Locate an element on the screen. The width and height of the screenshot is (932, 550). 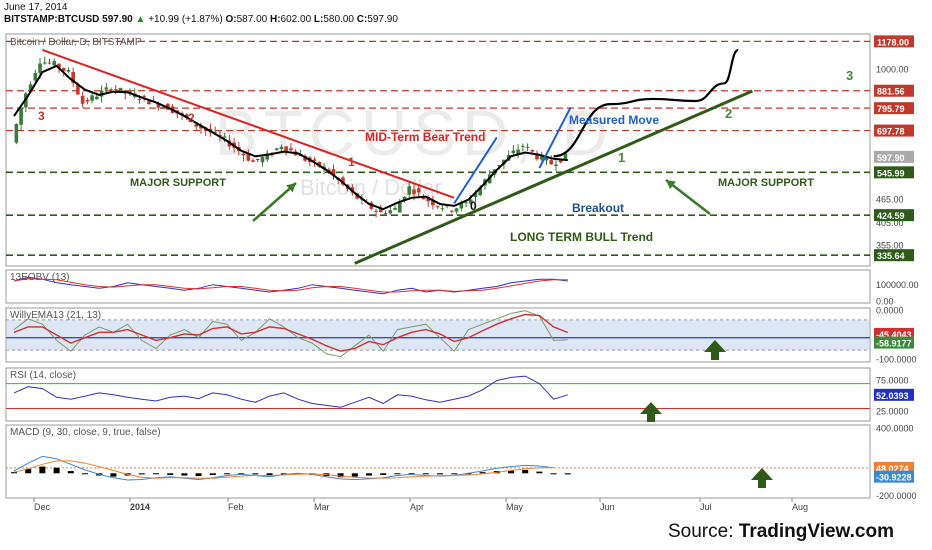
support-arrow-left-head is located at coordinates (291, 188).